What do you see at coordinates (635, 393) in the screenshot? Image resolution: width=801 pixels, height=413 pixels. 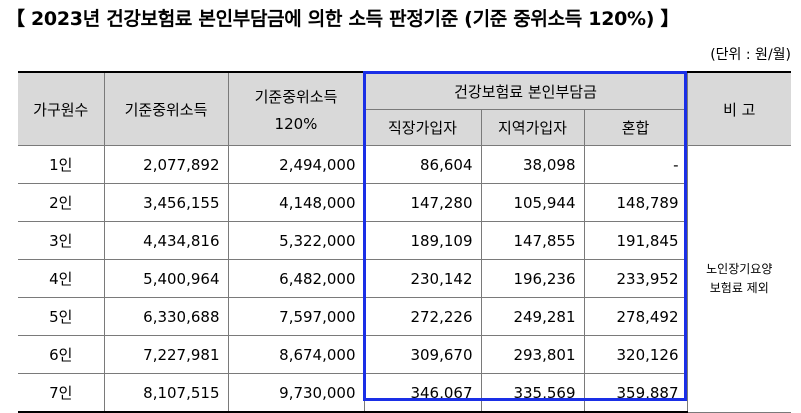 I see `cell-mixed: 359,887` at bounding box center [635, 393].